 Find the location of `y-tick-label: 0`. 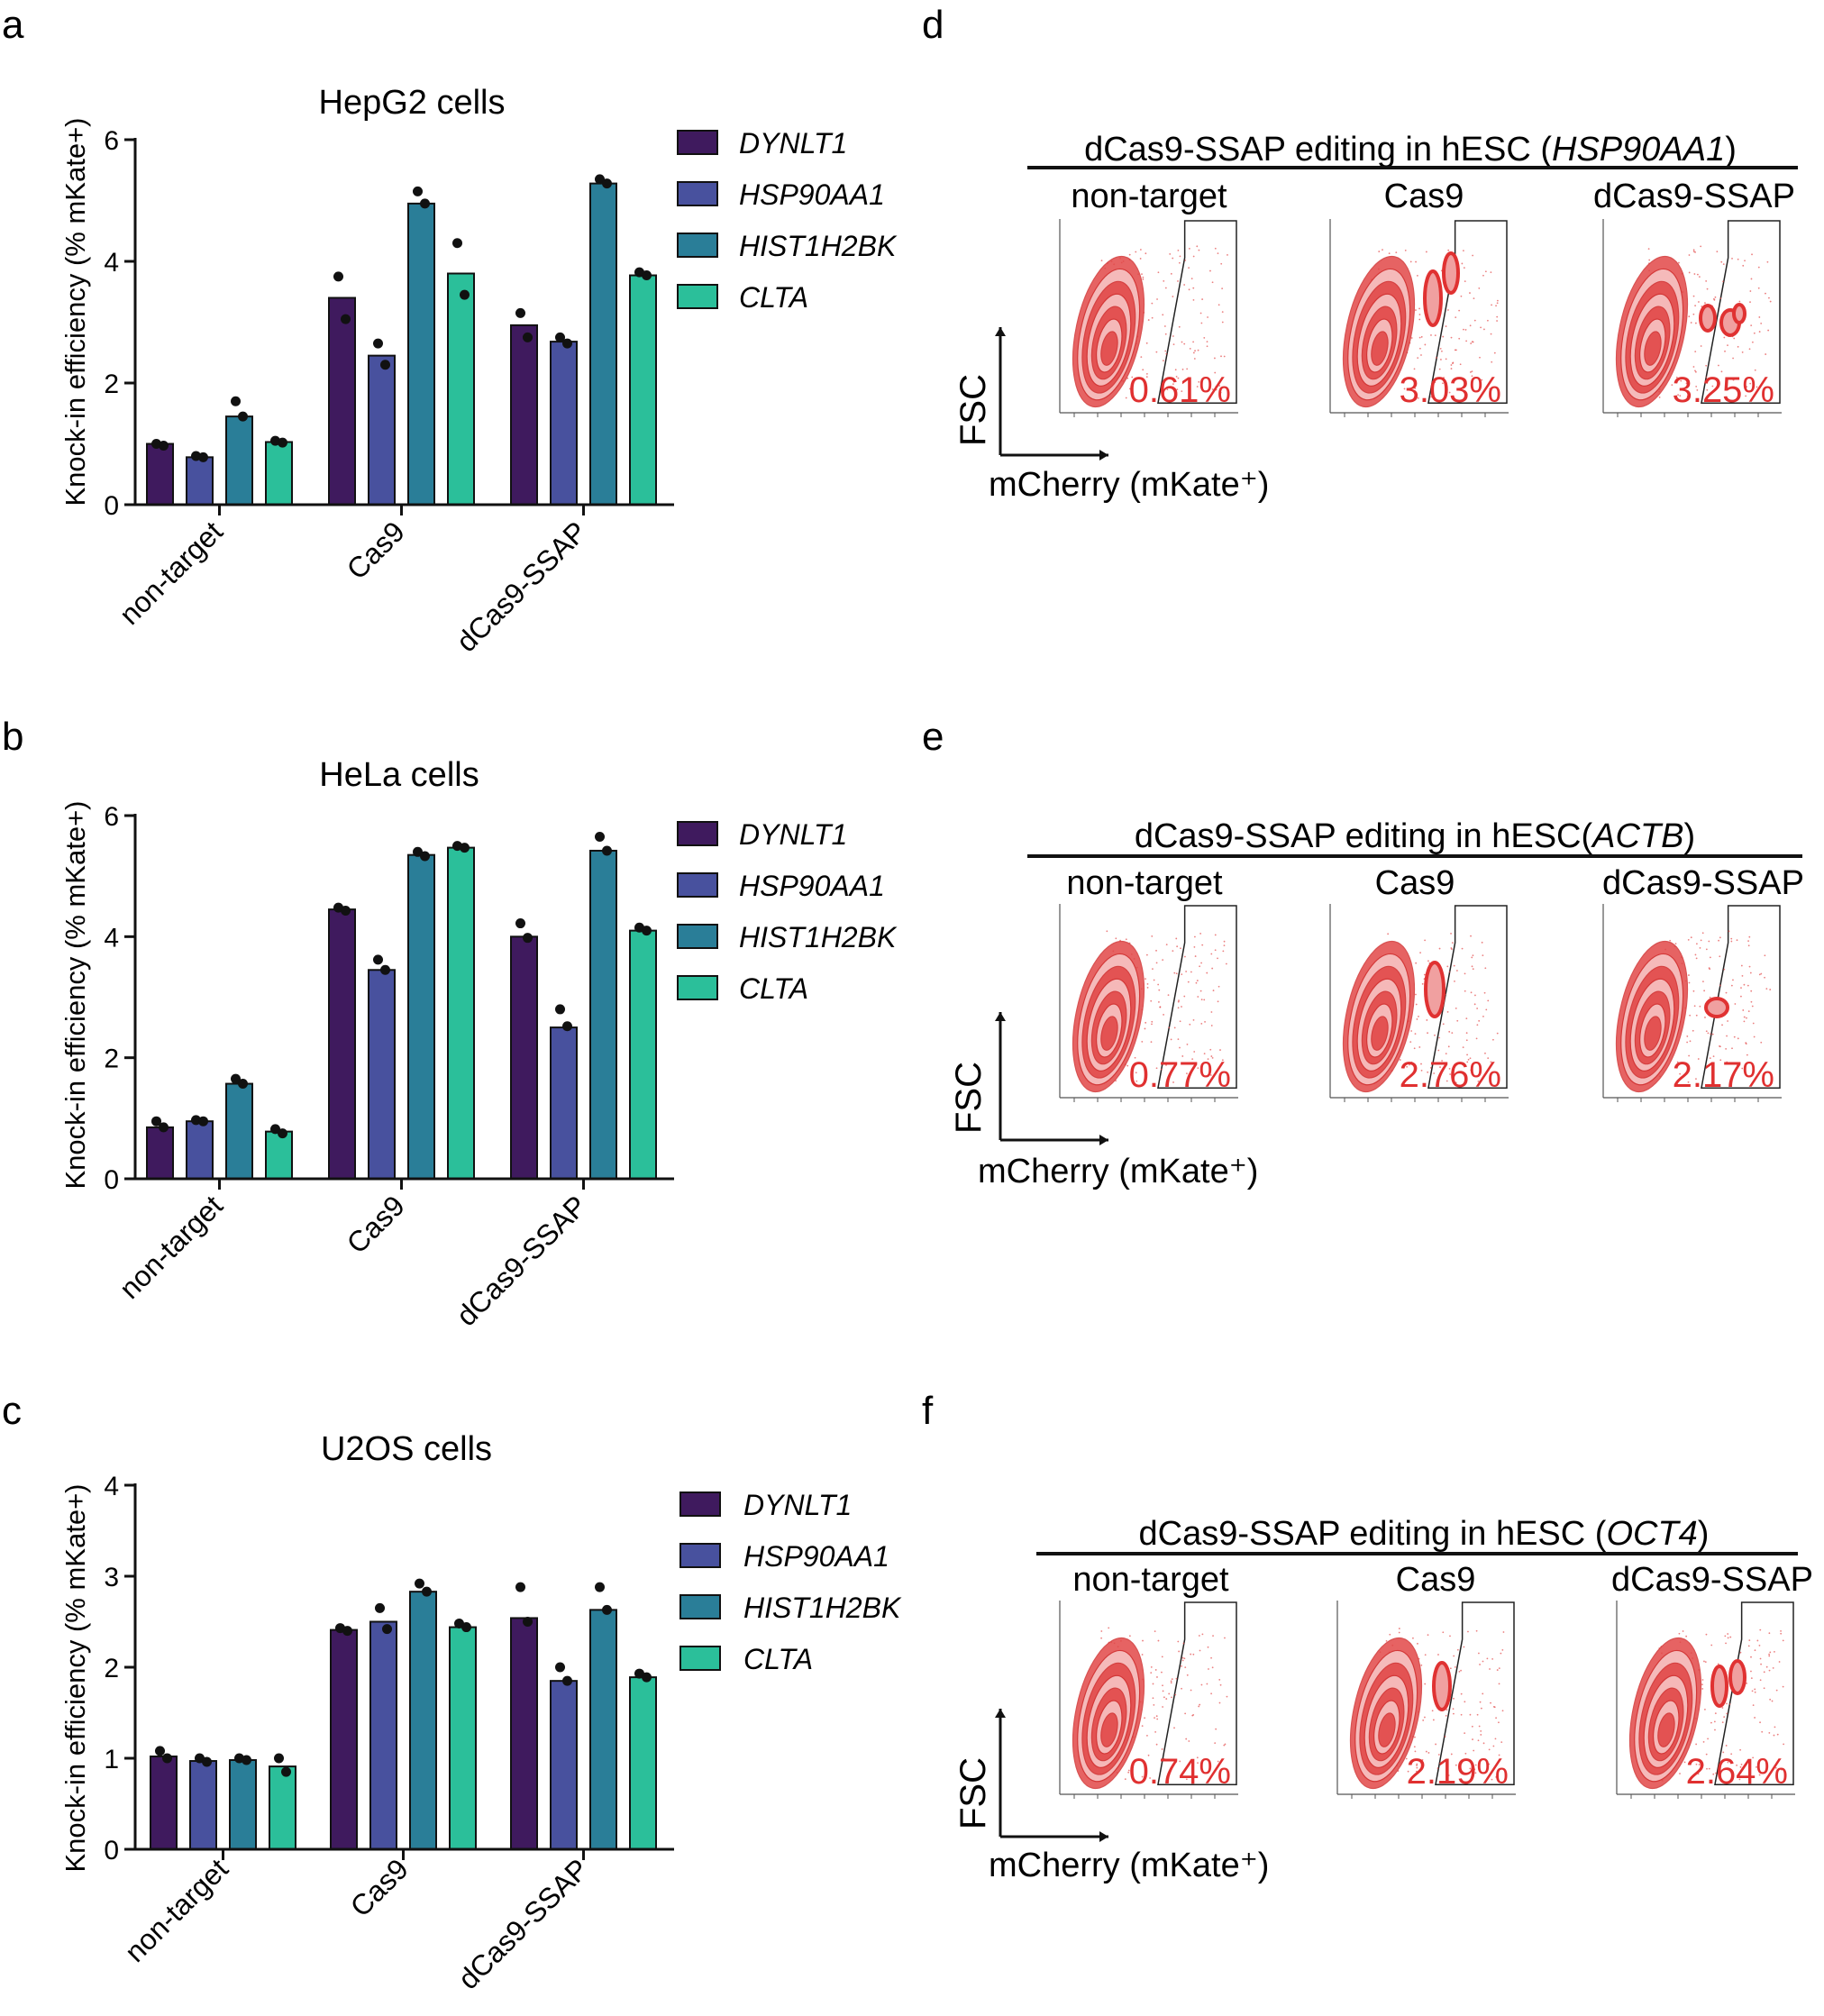

y-tick-label: 0 is located at coordinates (111, 1850).